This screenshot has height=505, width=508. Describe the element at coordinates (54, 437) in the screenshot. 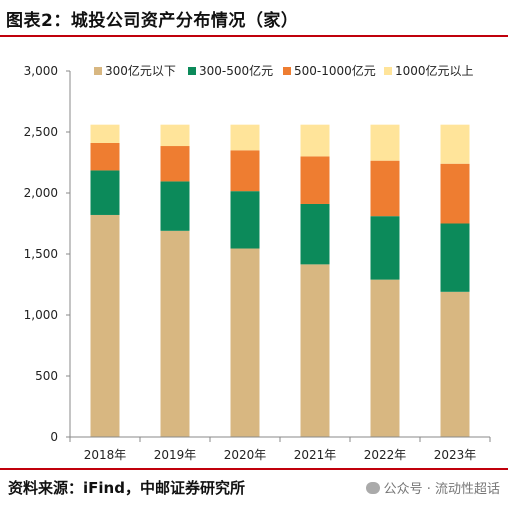

I see `y-tick-label: 0` at that location.